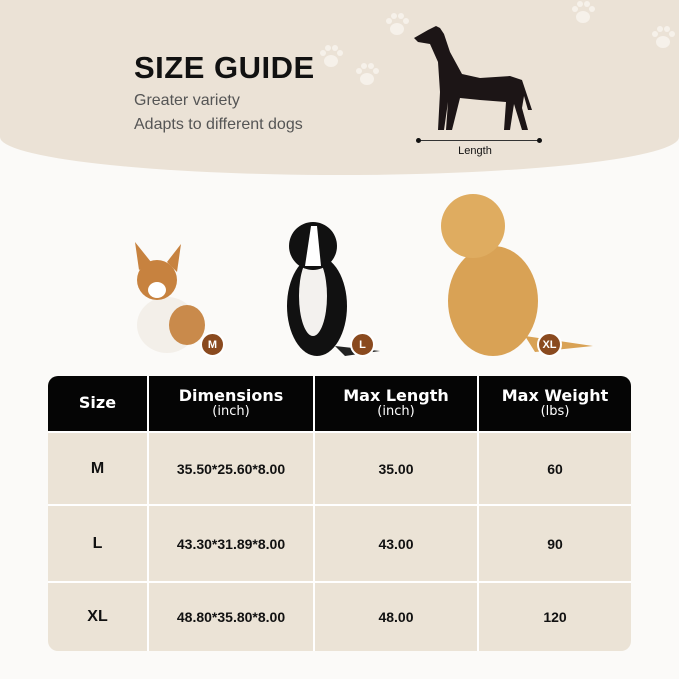 This screenshot has height=679, width=679. I want to click on cell-max-length: 48.00, so click(397, 616).